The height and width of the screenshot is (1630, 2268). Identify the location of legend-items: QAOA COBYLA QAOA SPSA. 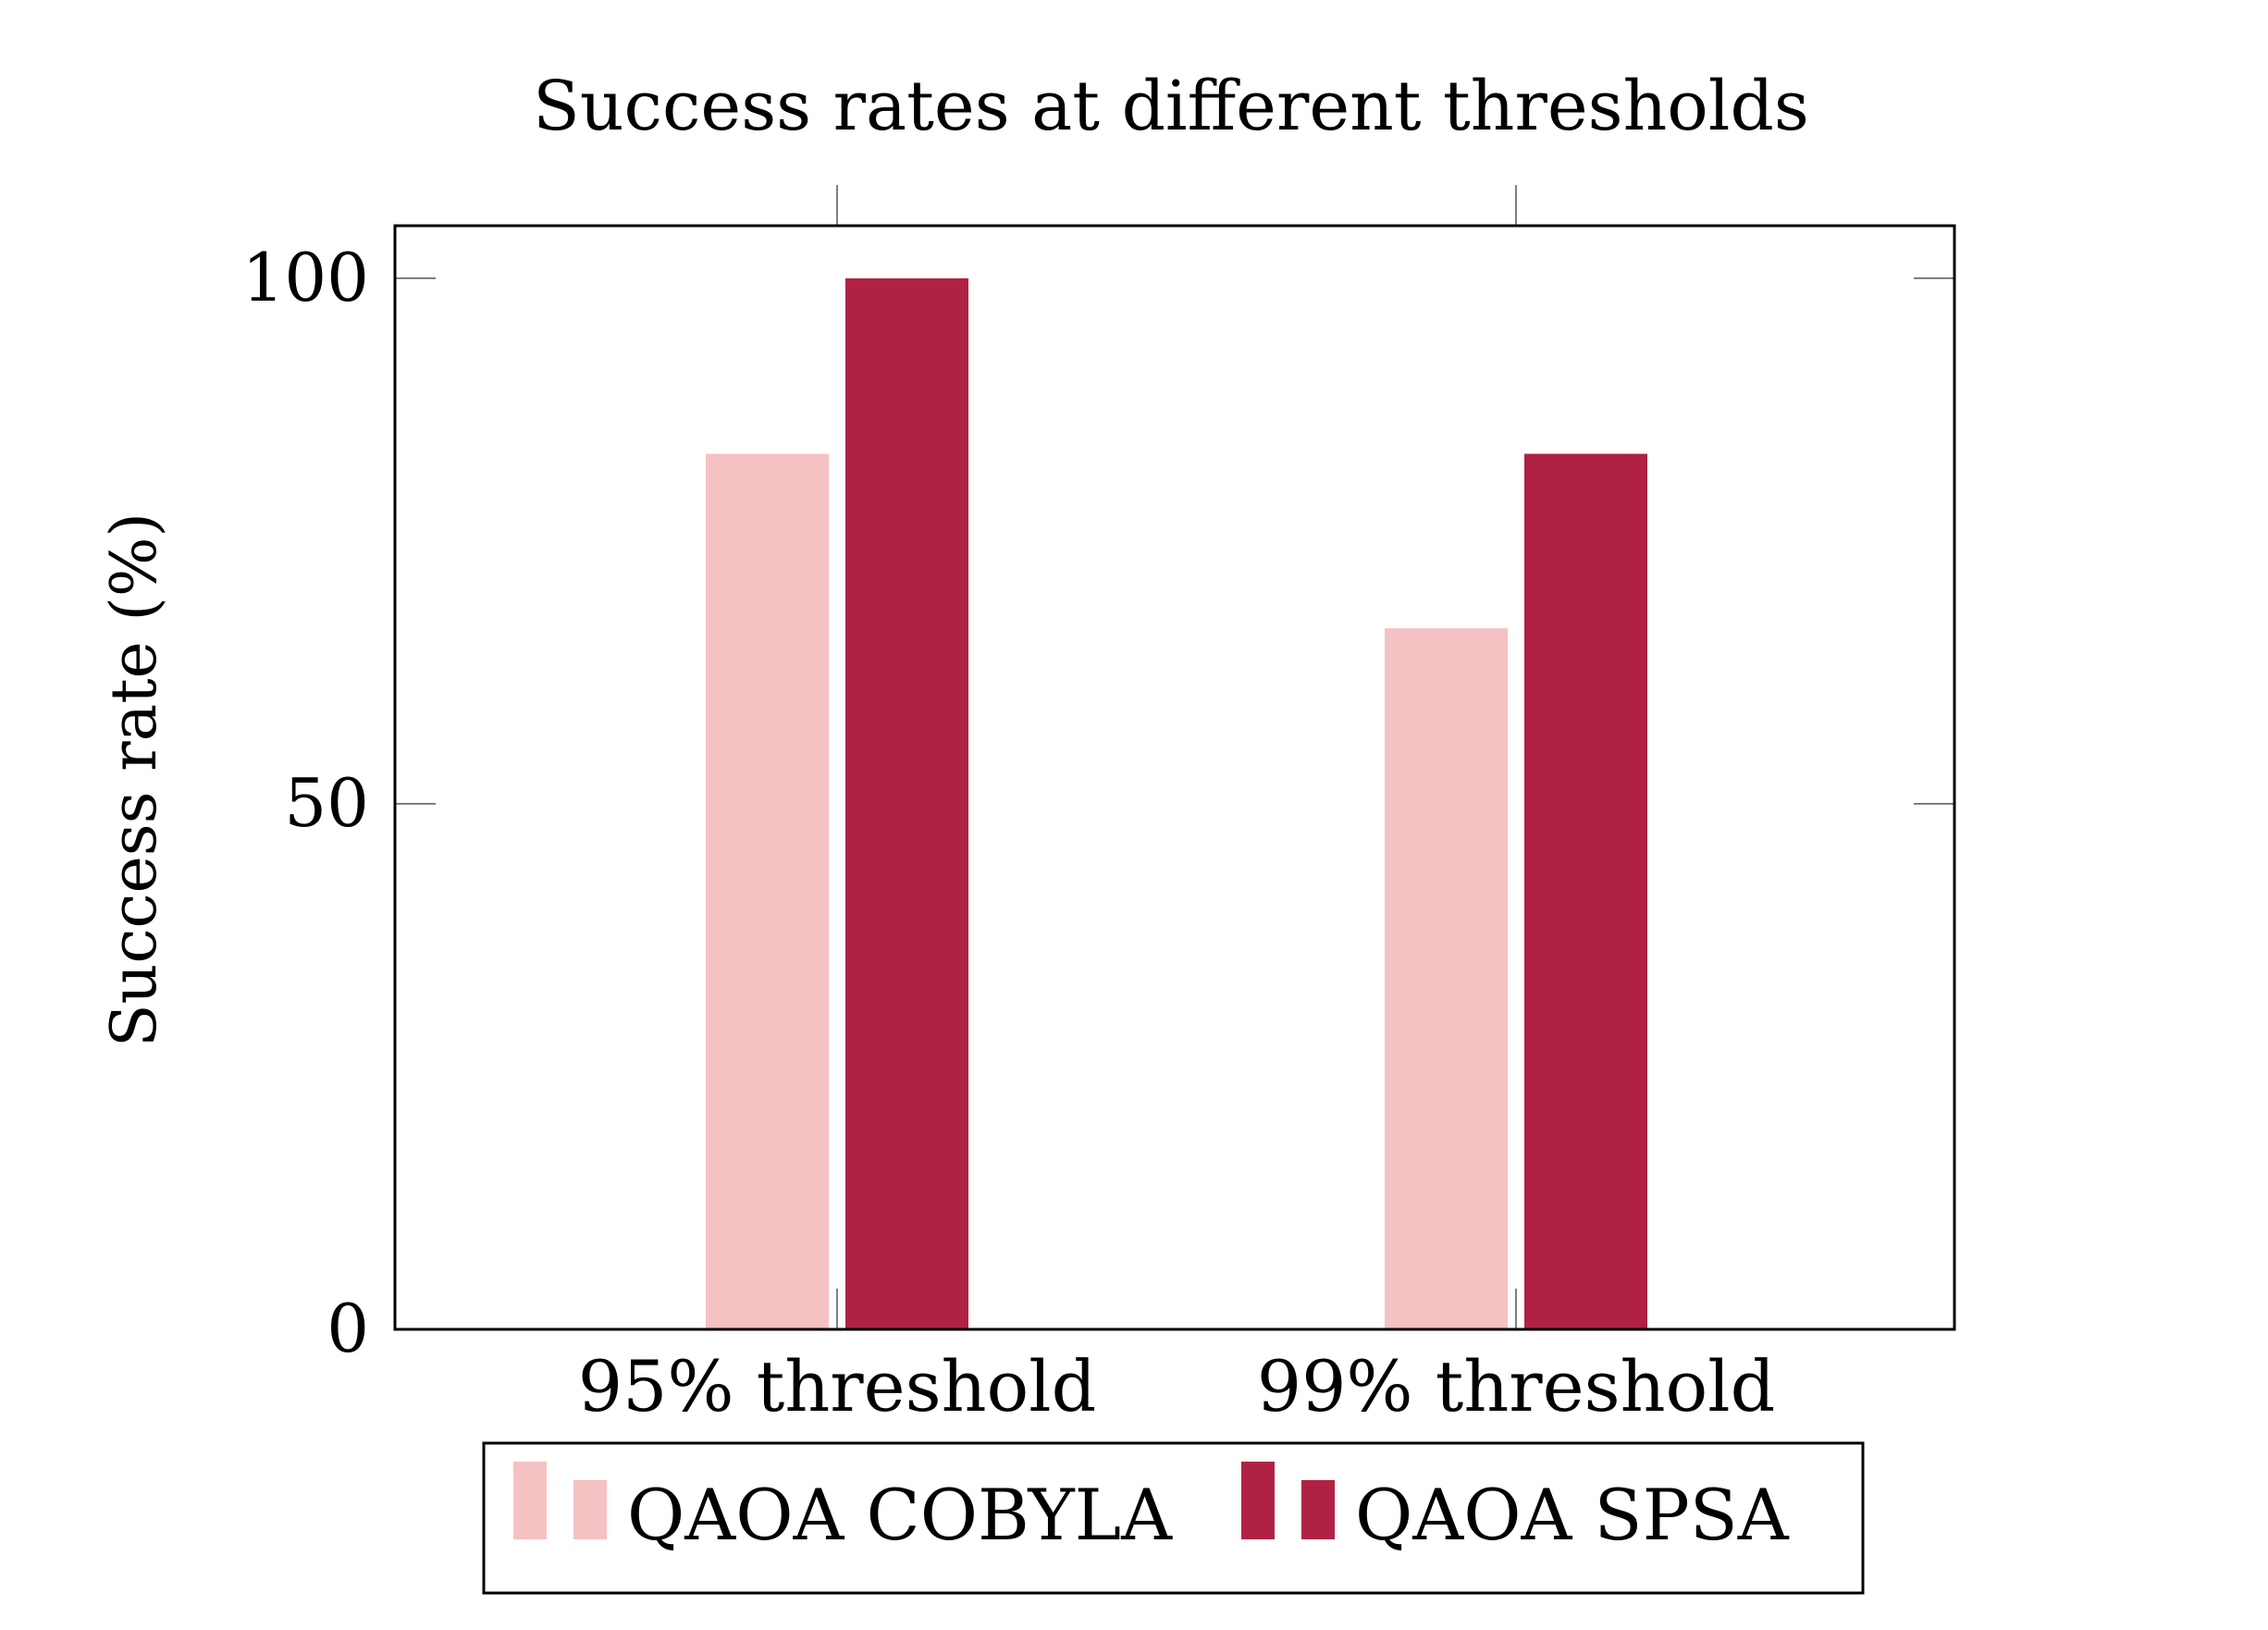
(1151, 1509).